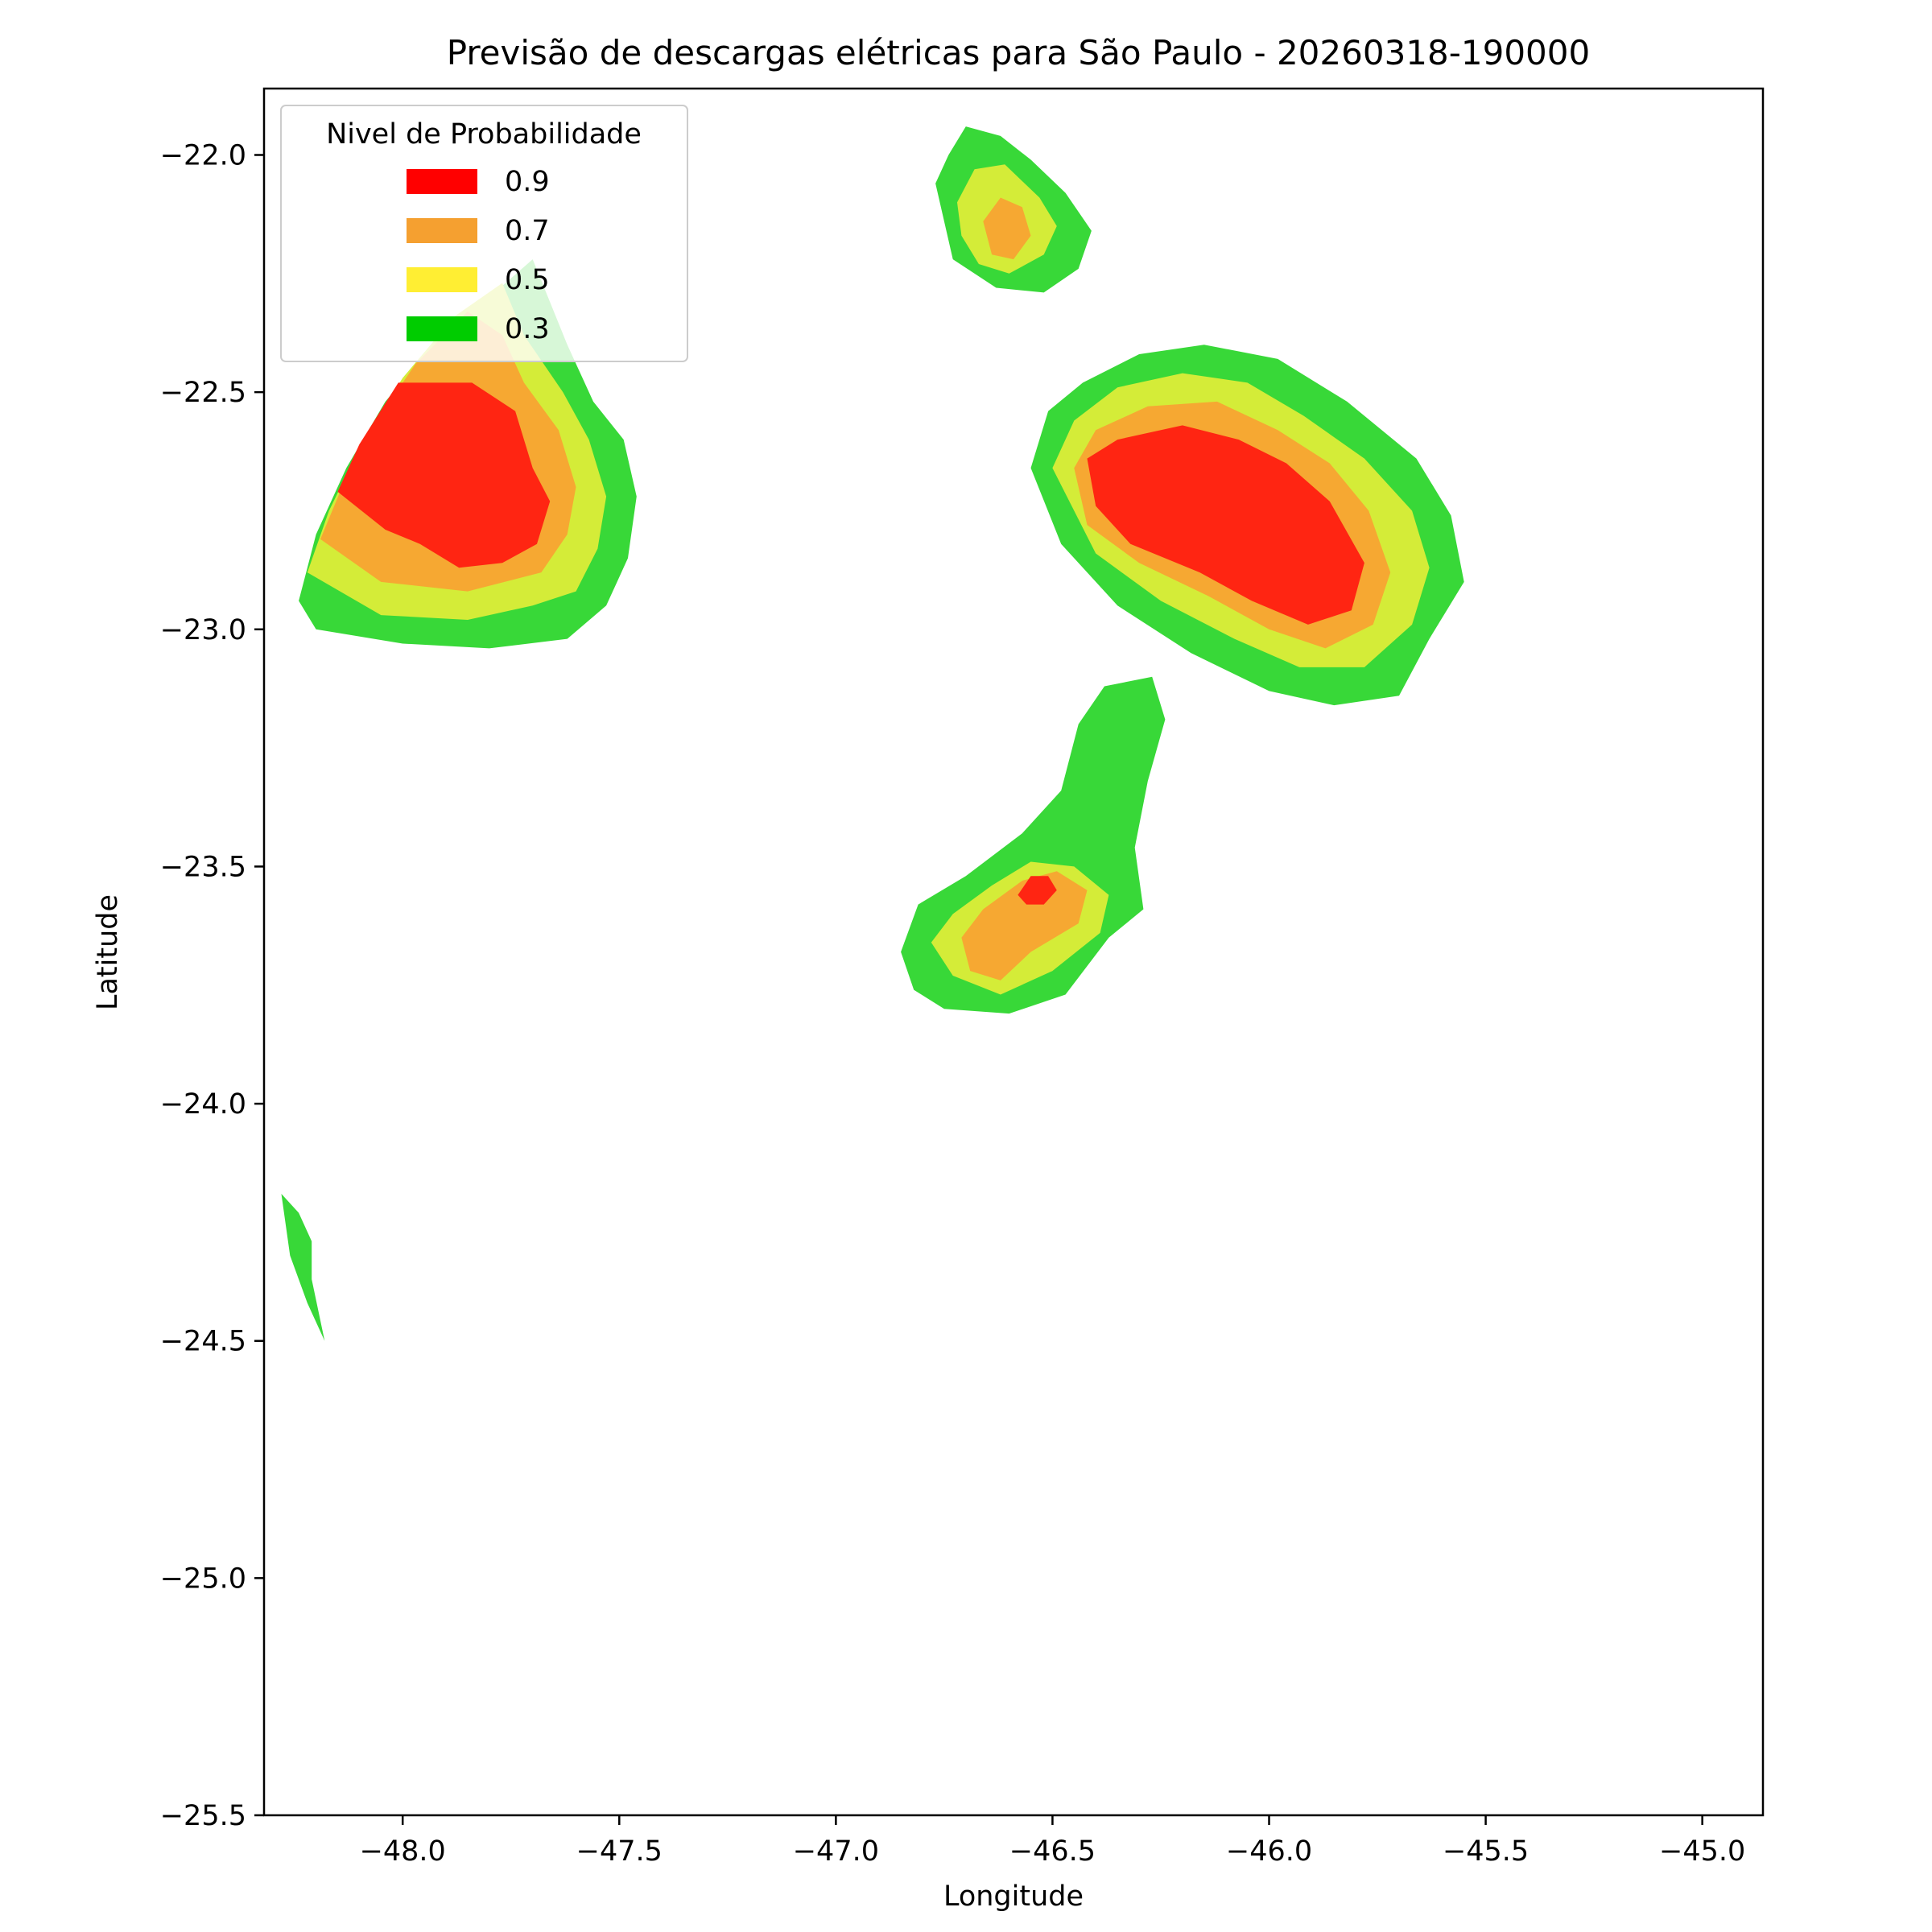 The image size is (1932, 1932). Describe the element at coordinates (1052, 1851) in the screenshot. I see `x-tick-label: −46.5` at that location.